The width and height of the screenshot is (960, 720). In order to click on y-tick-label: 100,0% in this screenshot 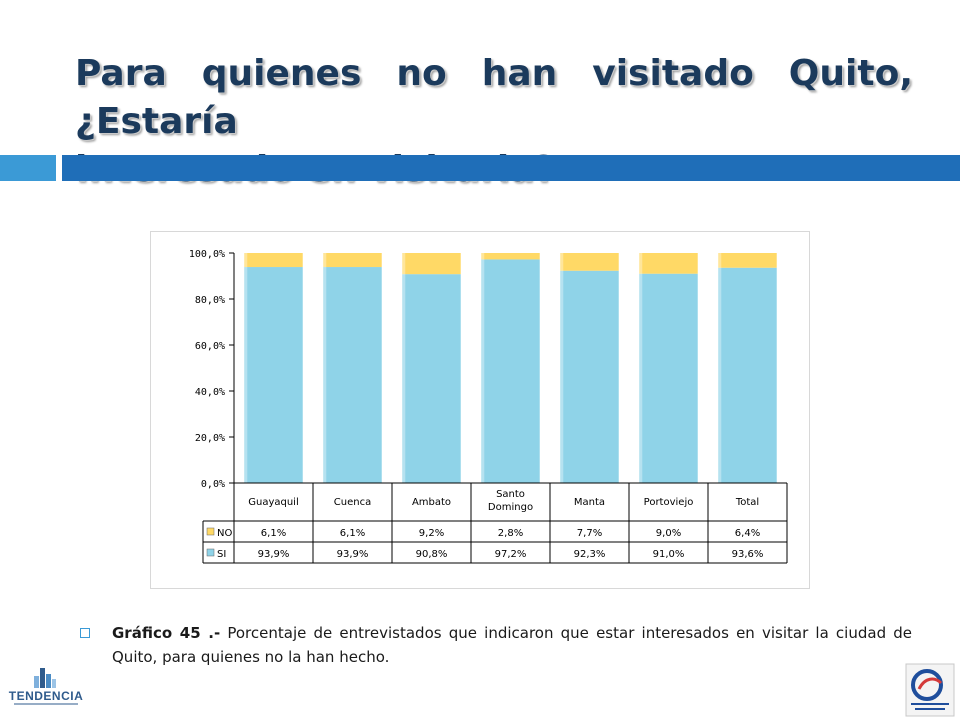, I will do `click(207, 254)`.